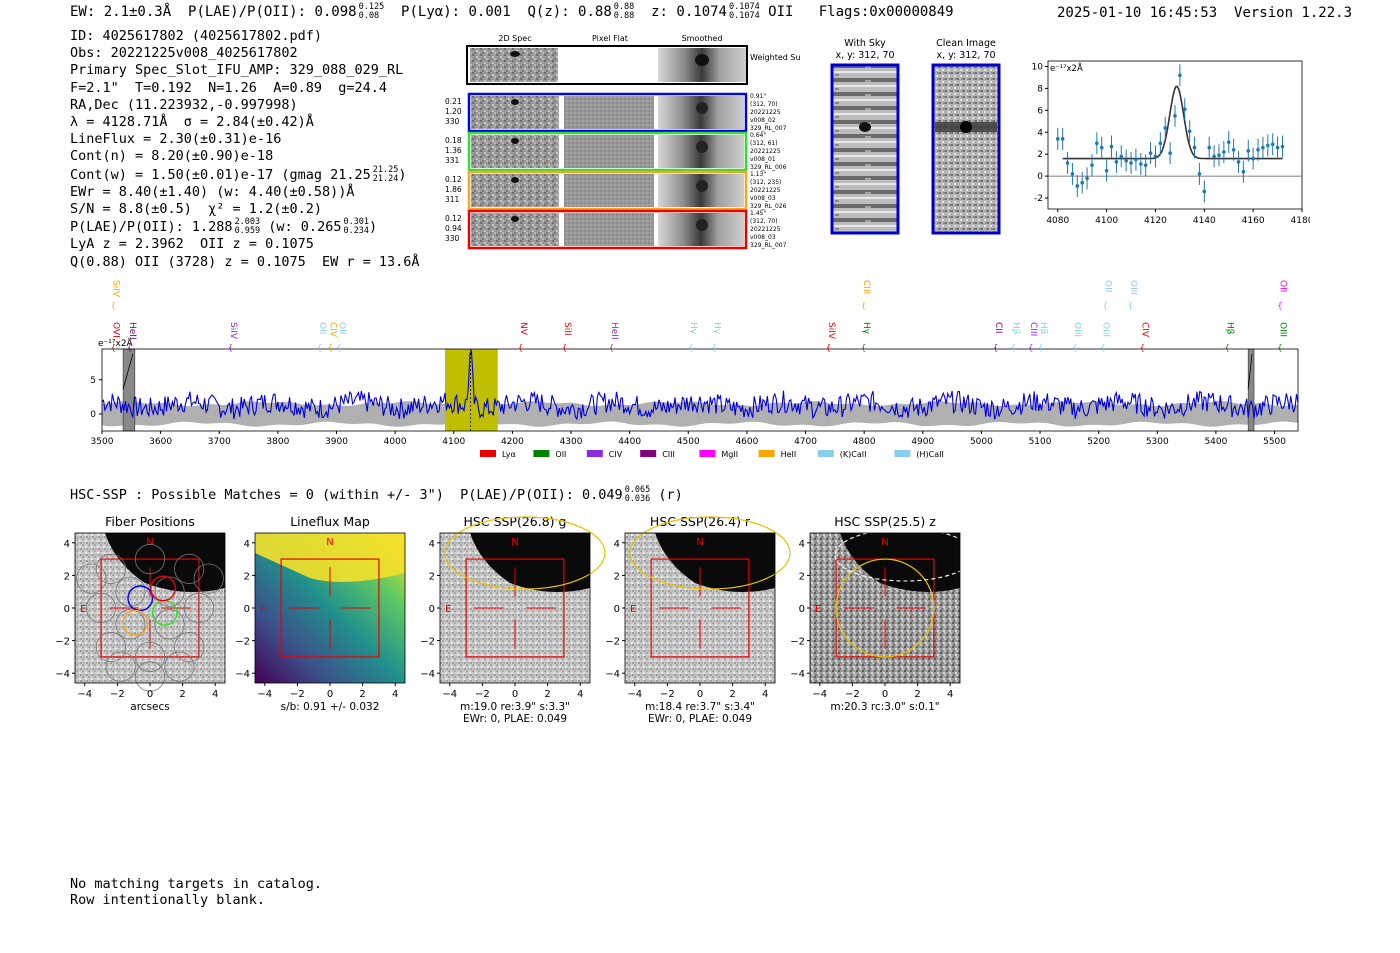  What do you see at coordinates (1215, 442) in the screenshot?
I see `spectrum-xtick-label: 5400` at bounding box center [1215, 442].